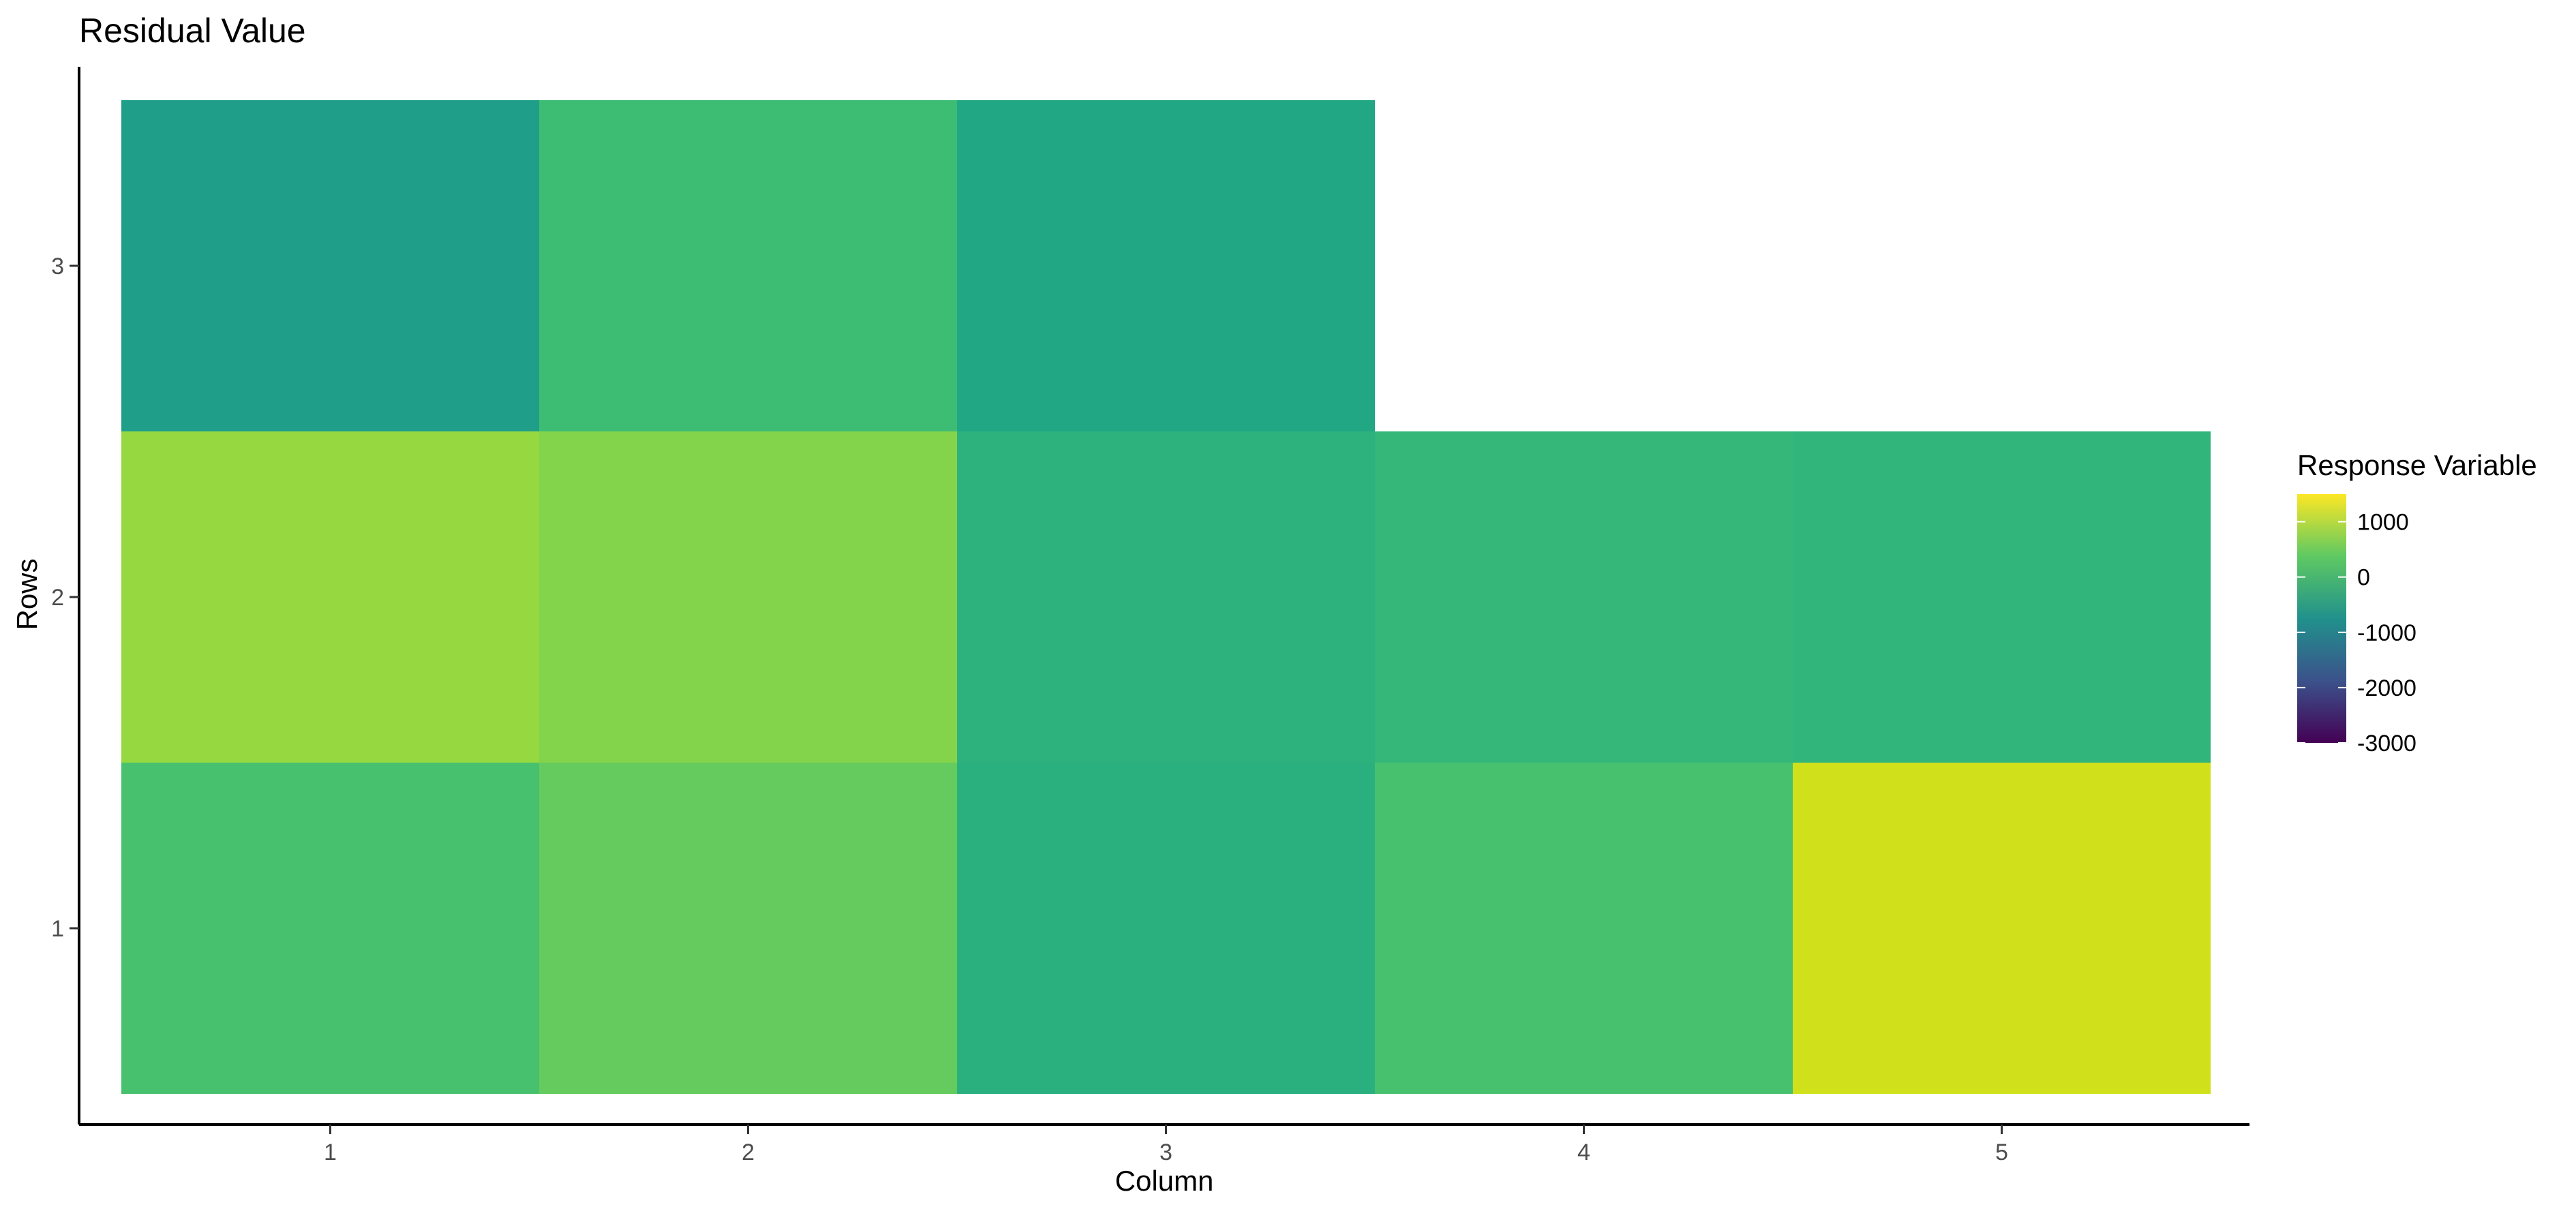 Image resolution: width=2576 pixels, height=1207 pixels. Describe the element at coordinates (2002, 1152) in the screenshot. I see `x-tick-label: 5` at that location.